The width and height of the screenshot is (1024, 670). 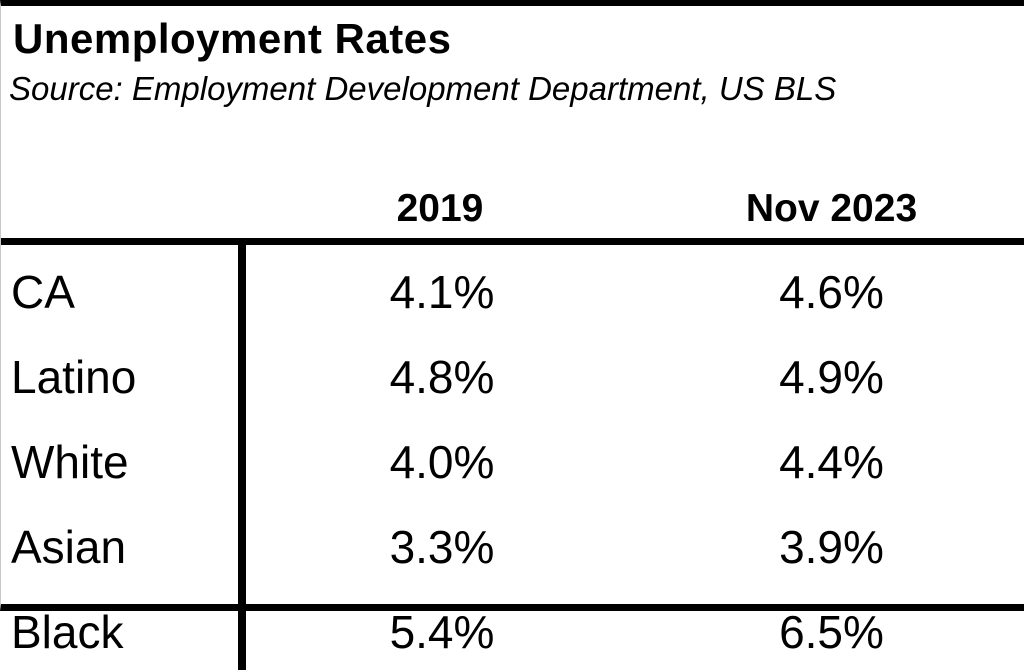 I want to click on value-asian-nov-2023: 3.9%, so click(x=831, y=546).